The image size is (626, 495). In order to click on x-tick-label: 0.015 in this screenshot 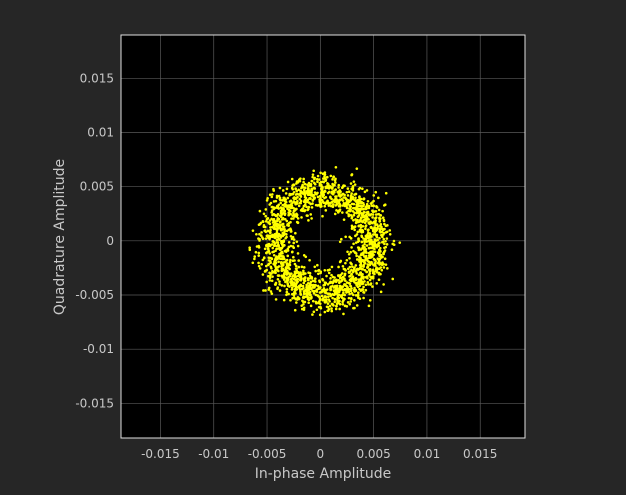, I will do `click(480, 454)`.